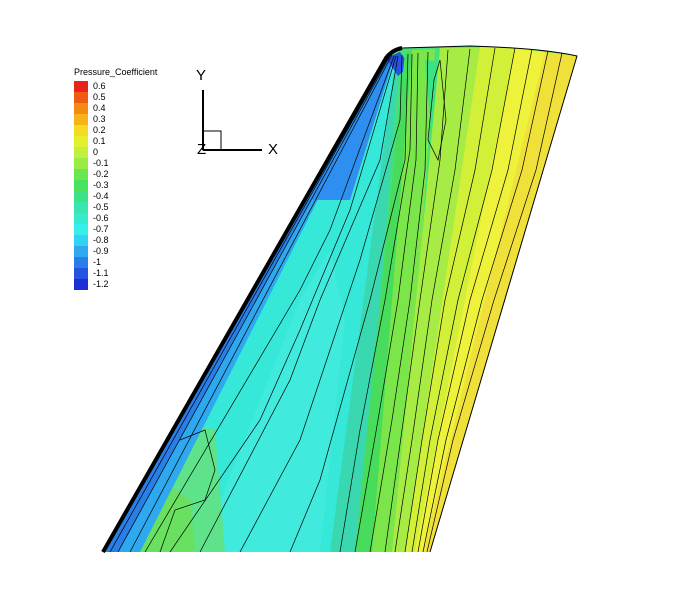 The height and width of the screenshot is (600, 675). What do you see at coordinates (99, 86) in the screenshot?
I see `legend-label: 0.6` at bounding box center [99, 86].